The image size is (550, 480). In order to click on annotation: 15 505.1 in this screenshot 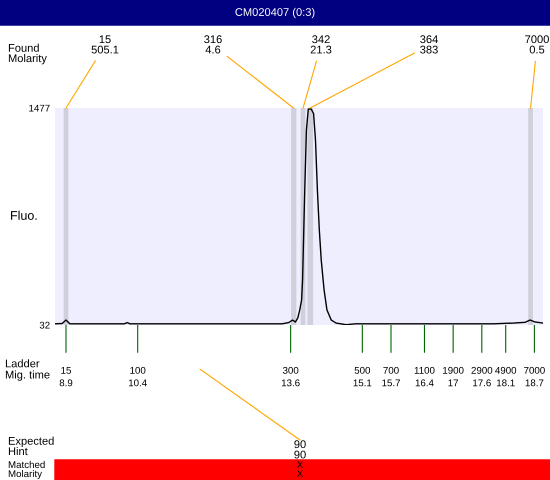, I will do `click(105, 44)`.